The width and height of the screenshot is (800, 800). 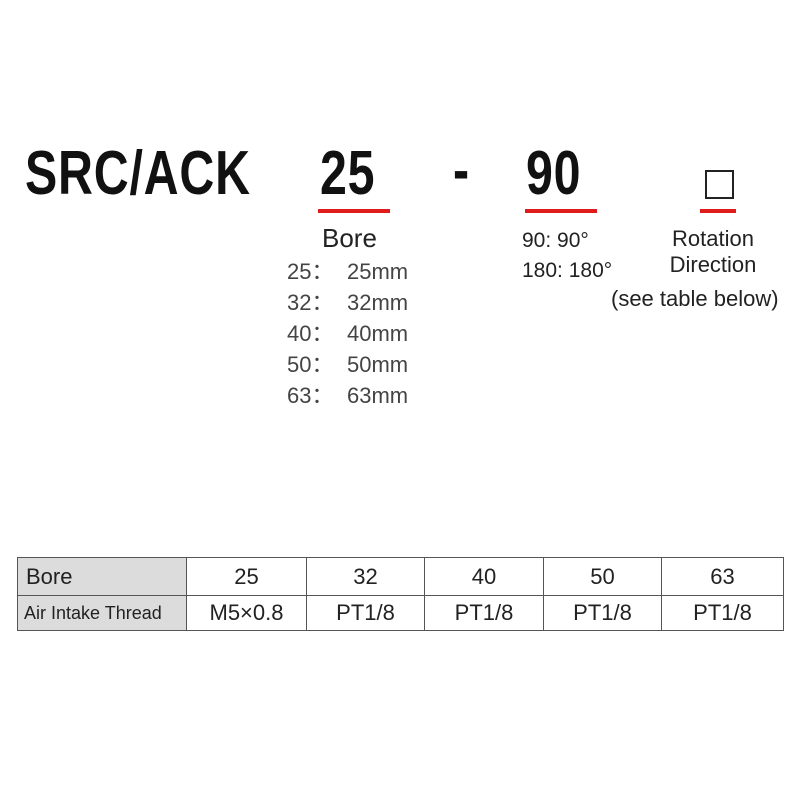 I want to click on rotation-direction-label: Rotation Direction, so click(x=713, y=251).